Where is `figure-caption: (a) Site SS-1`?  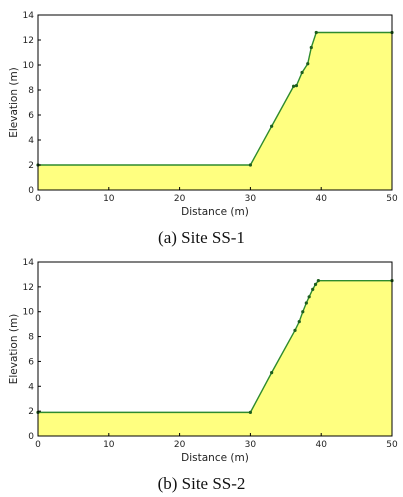
figure-caption: (a) Site SS-1 is located at coordinates (201, 237).